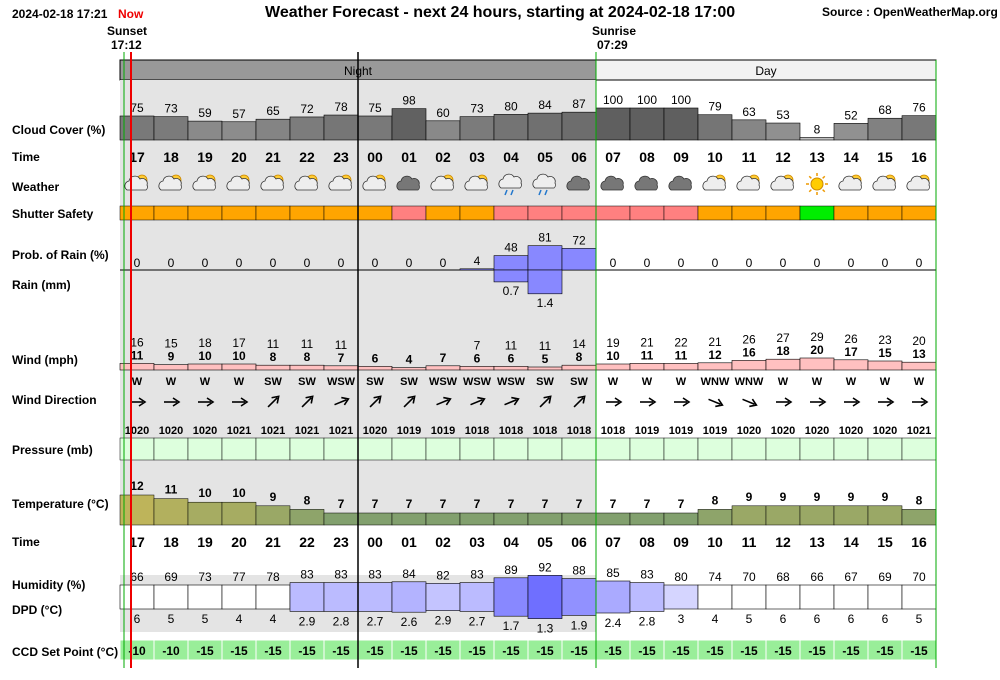  What do you see at coordinates (647, 575) in the screenshot?
I see `humidity-value: 83` at bounding box center [647, 575].